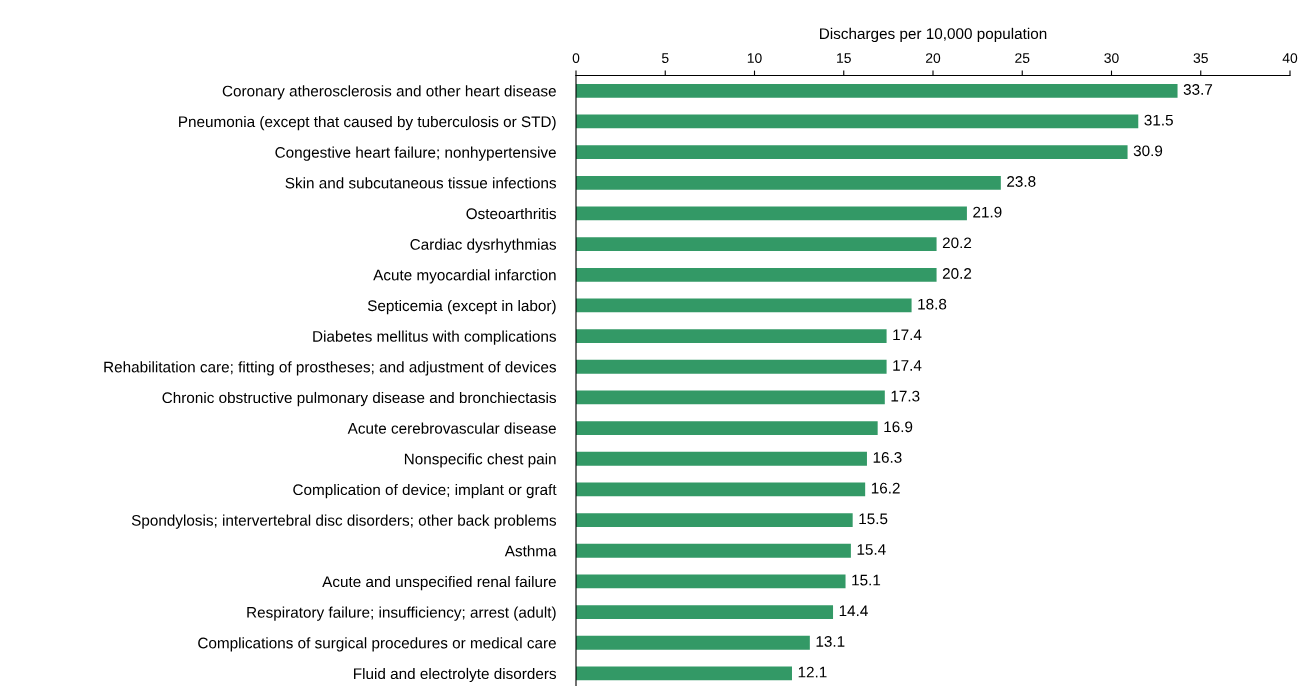 The image size is (1302, 686). What do you see at coordinates (873, 519) in the screenshot?
I see `data-label: 15.5` at bounding box center [873, 519].